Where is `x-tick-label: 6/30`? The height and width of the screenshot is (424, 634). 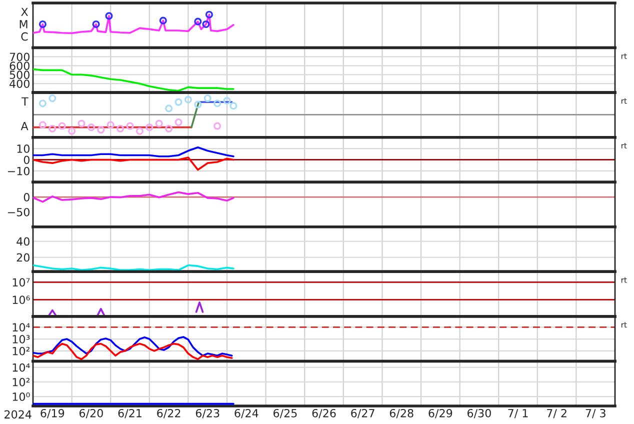
x-tick-label: 6/30 is located at coordinates (479, 413).